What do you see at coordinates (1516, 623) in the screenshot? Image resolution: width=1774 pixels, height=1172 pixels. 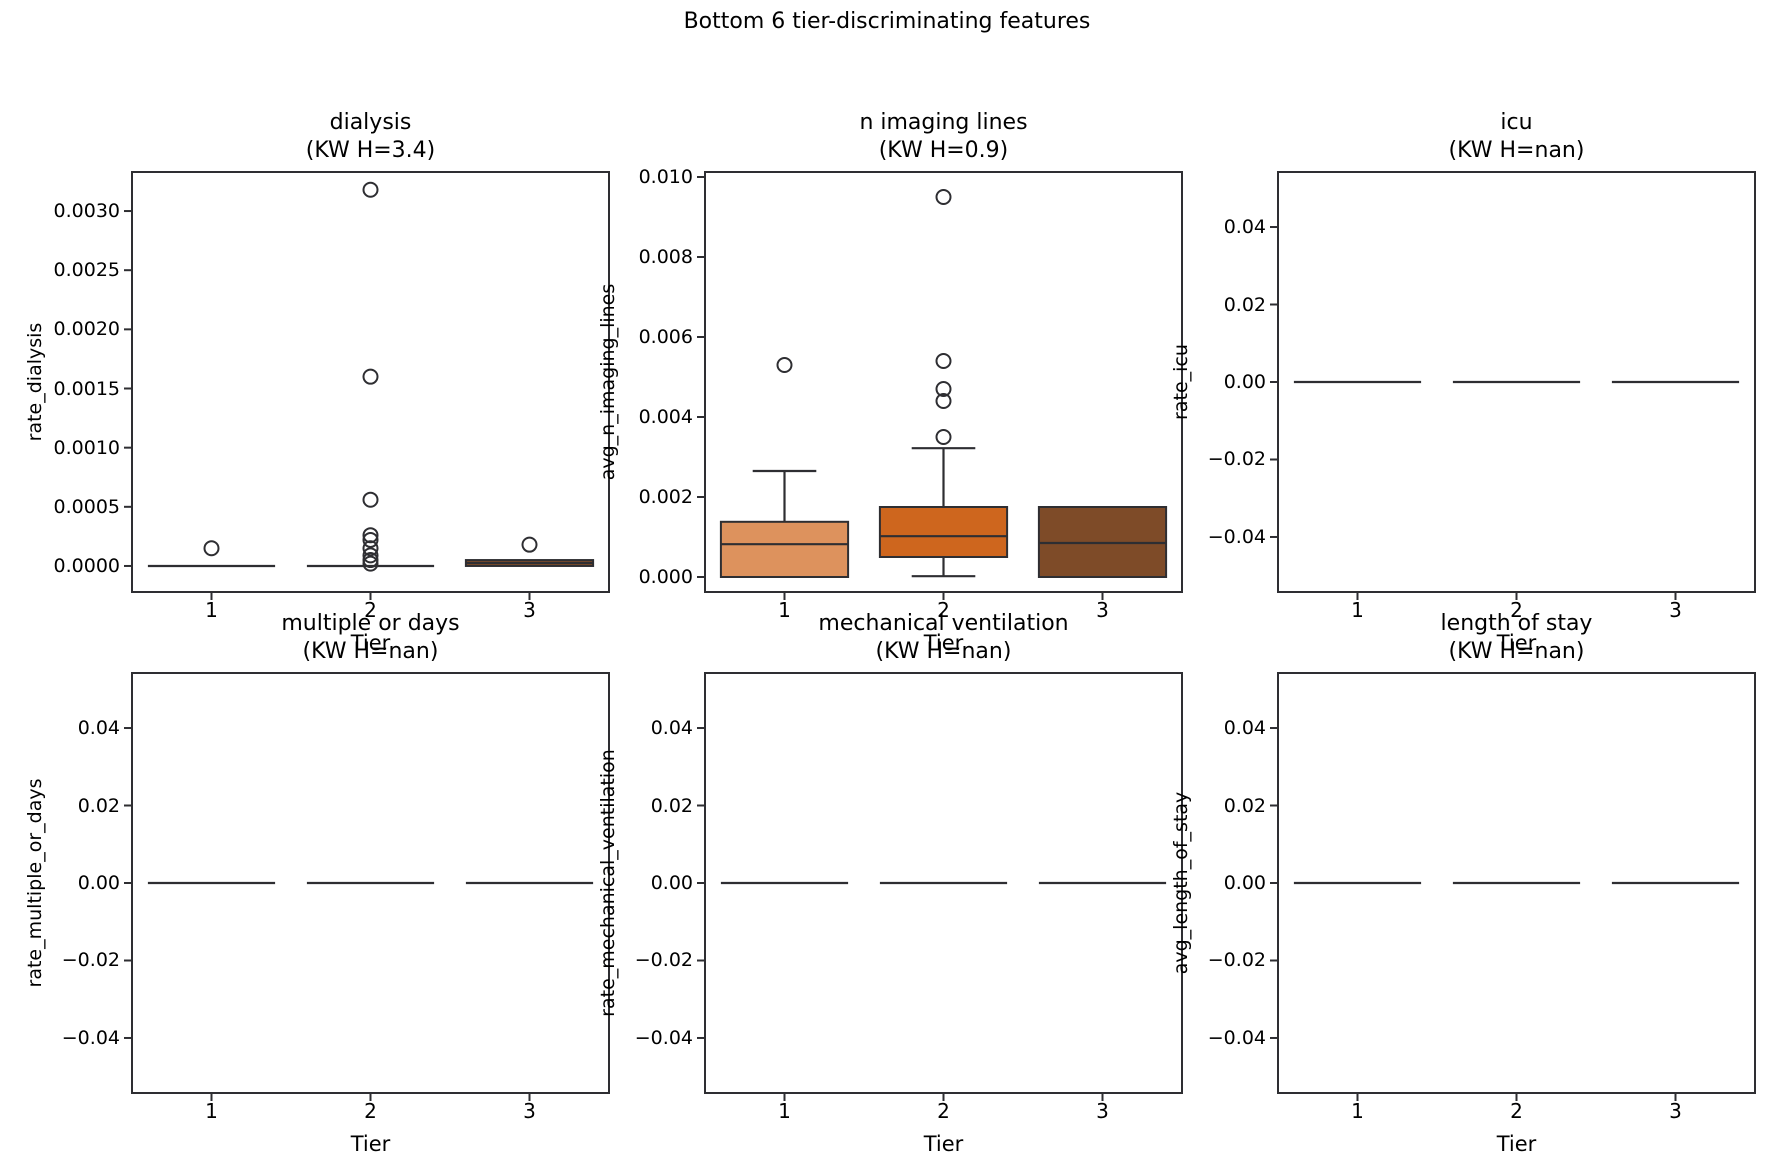 I see `subplot-title-feature: length of stay` at bounding box center [1516, 623].